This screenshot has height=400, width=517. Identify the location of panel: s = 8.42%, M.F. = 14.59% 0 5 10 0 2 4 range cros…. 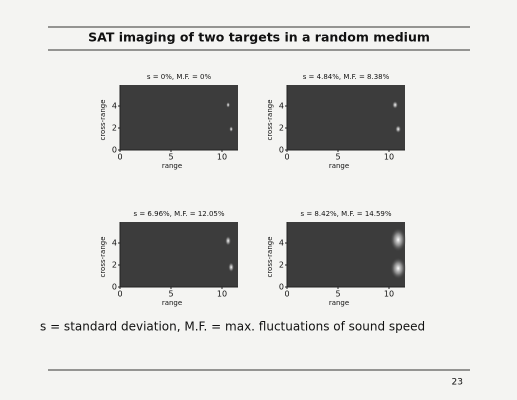
(336, 258).